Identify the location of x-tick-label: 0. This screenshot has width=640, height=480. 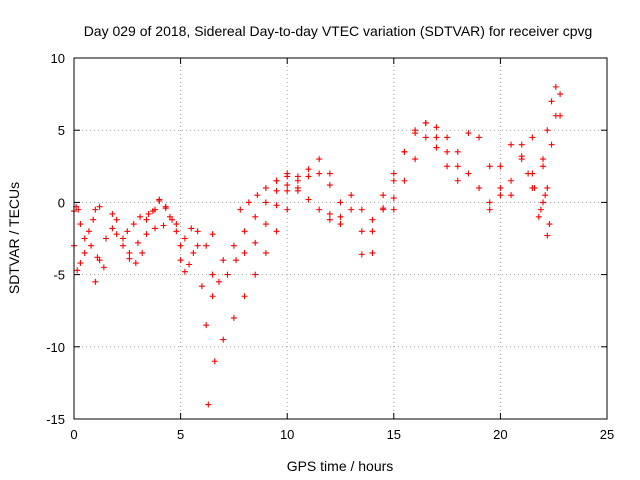
(73, 434).